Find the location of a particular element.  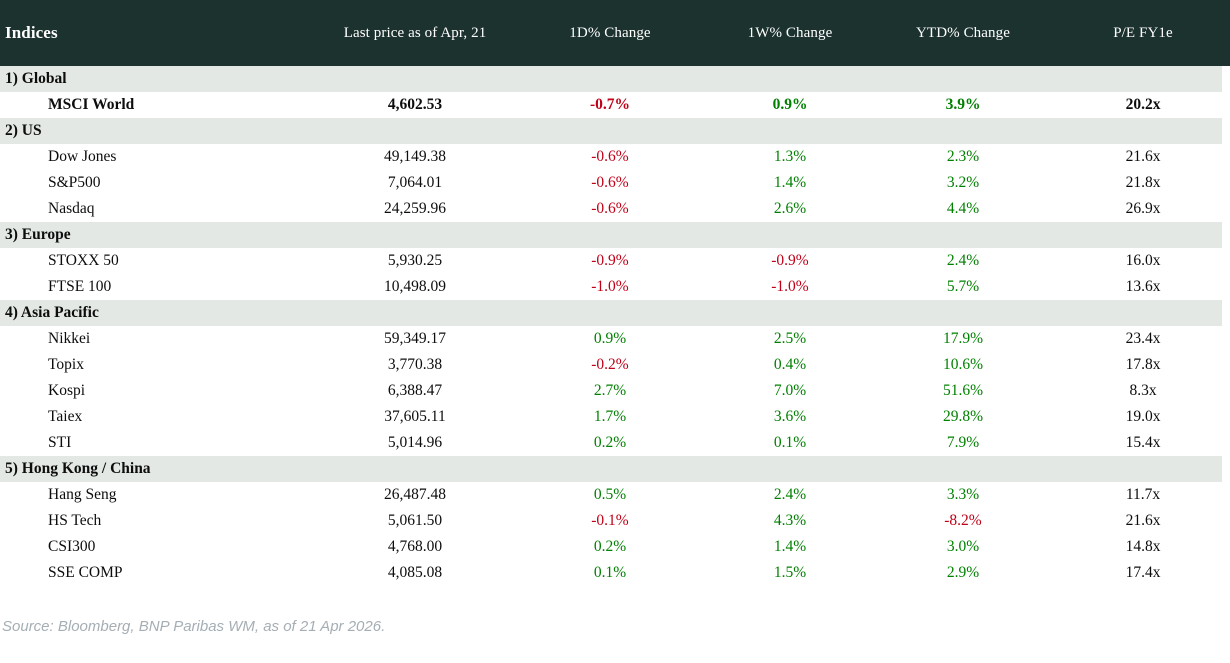

index-name: Nikkei is located at coordinates (69, 338).